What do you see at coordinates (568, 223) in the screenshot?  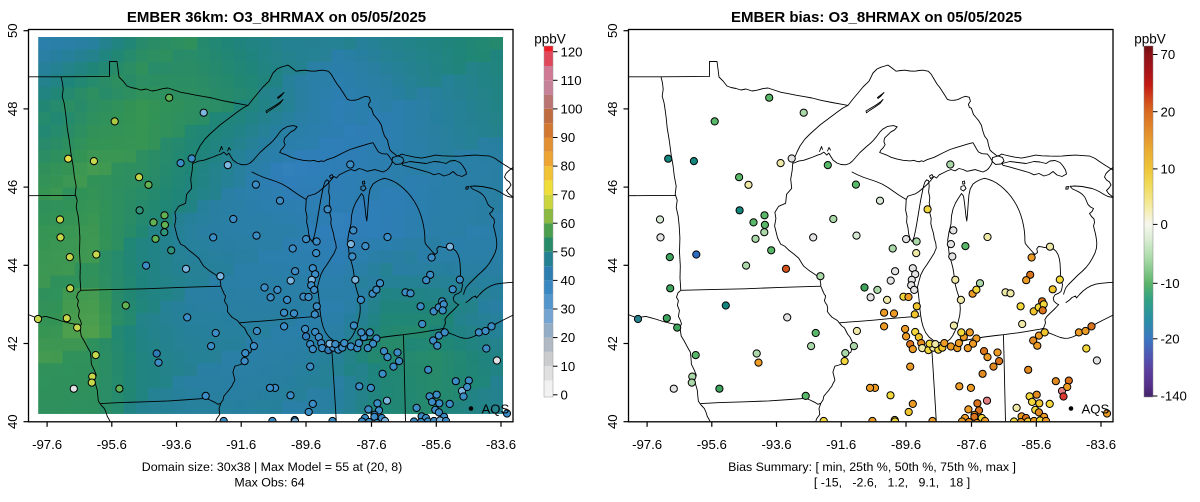 I see `svg-text: 60` at bounding box center [568, 223].